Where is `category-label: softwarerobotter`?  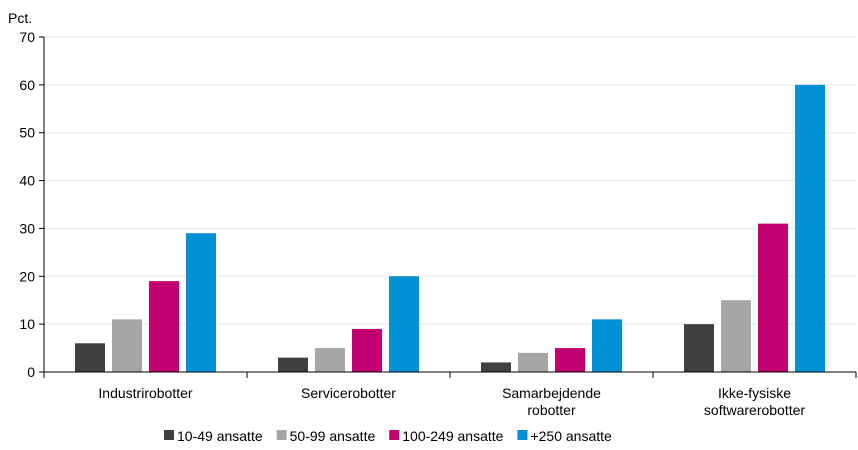 category-label: softwarerobotter is located at coordinates (754, 410).